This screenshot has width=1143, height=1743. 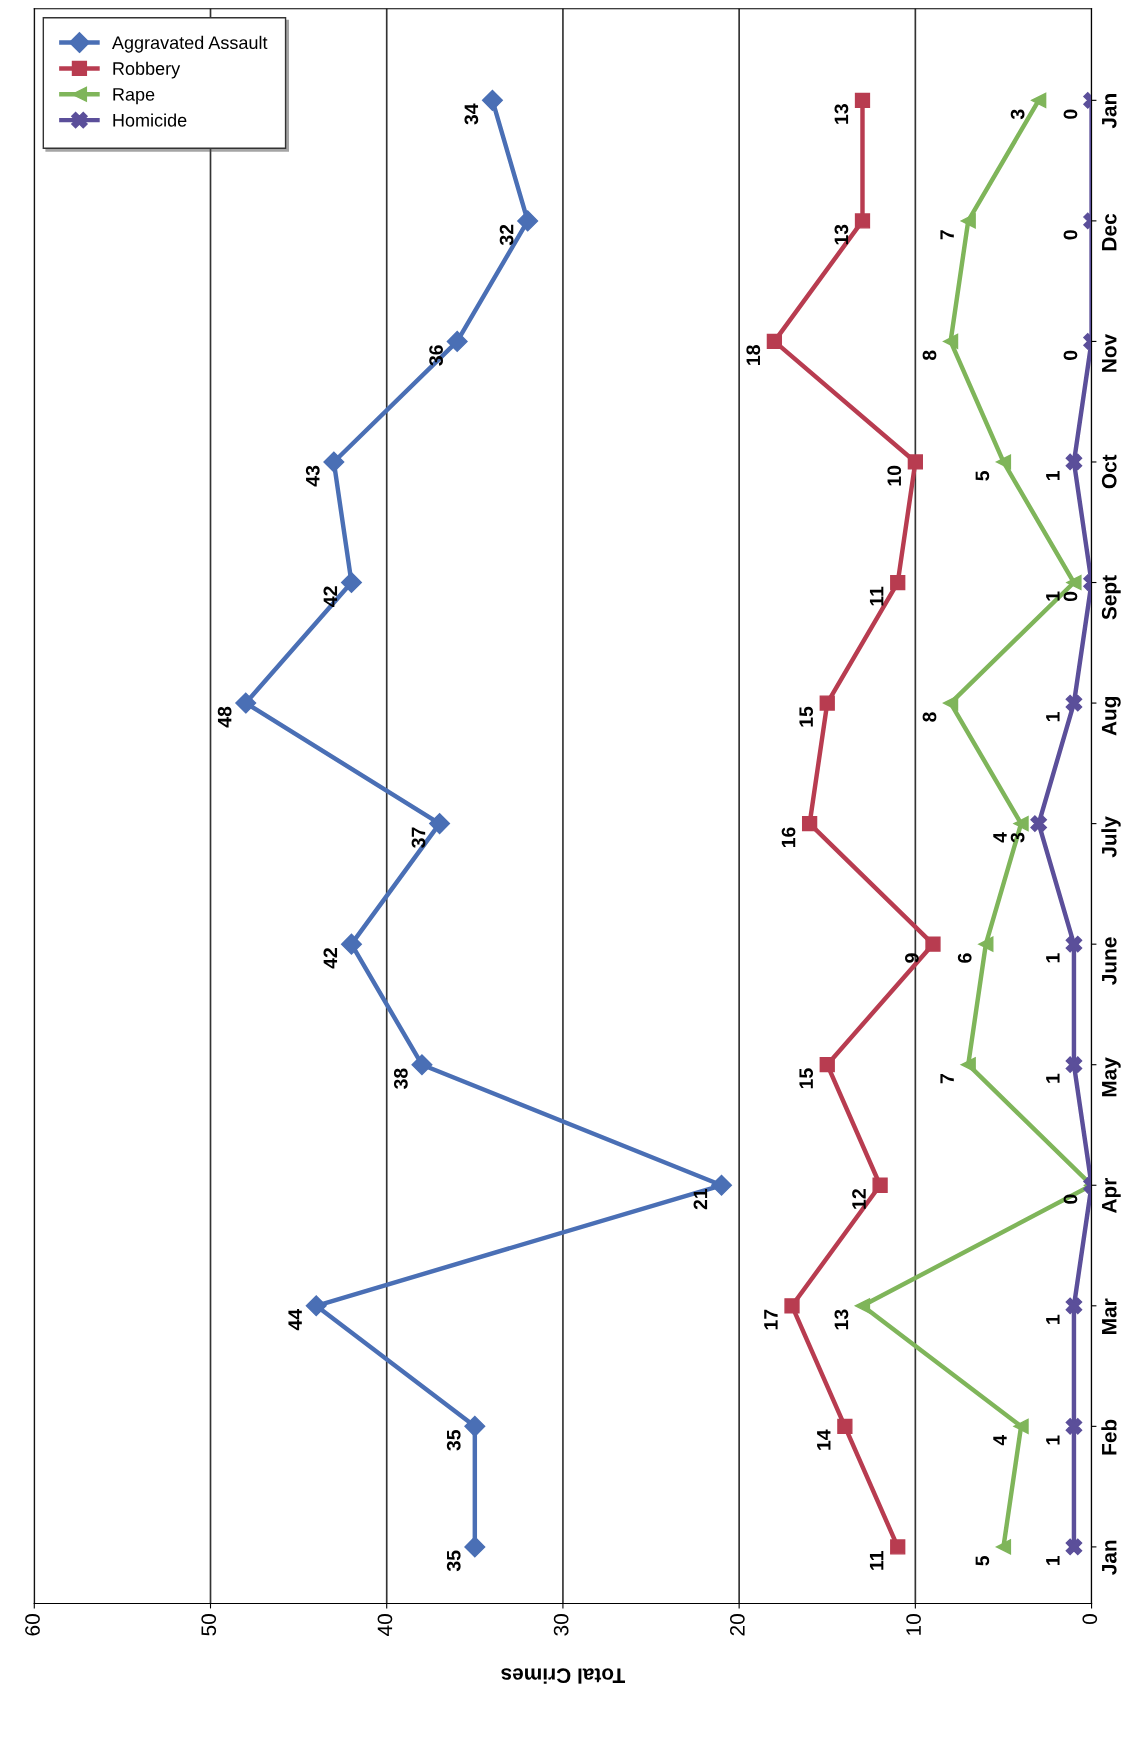 What do you see at coordinates (418, 837) in the screenshot?
I see `data-label: 37` at bounding box center [418, 837].